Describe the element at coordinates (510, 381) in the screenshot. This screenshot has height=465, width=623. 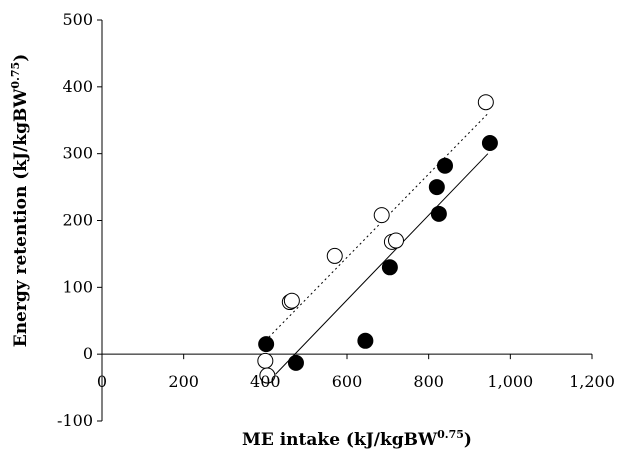
I see `x-tick-label: 1,000` at that location.